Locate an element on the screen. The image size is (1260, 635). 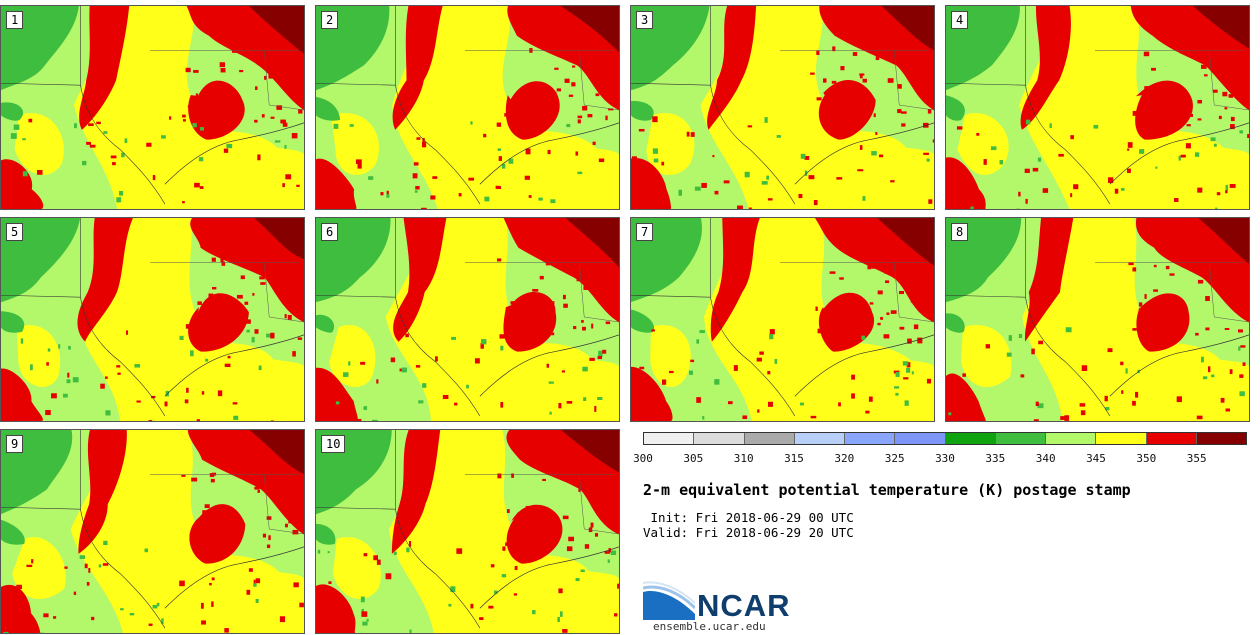
stamp-number-label: 3 is located at coordinates (645, 20).